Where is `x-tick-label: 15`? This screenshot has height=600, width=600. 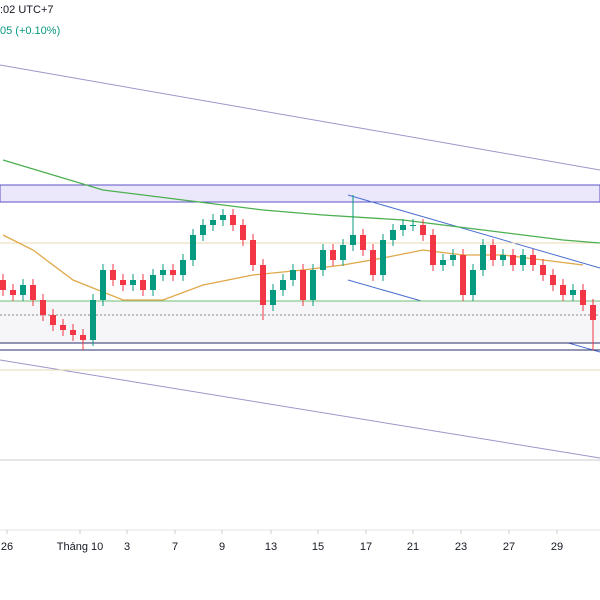 x-tick-label: 15 is located at coordinates (318, 547).